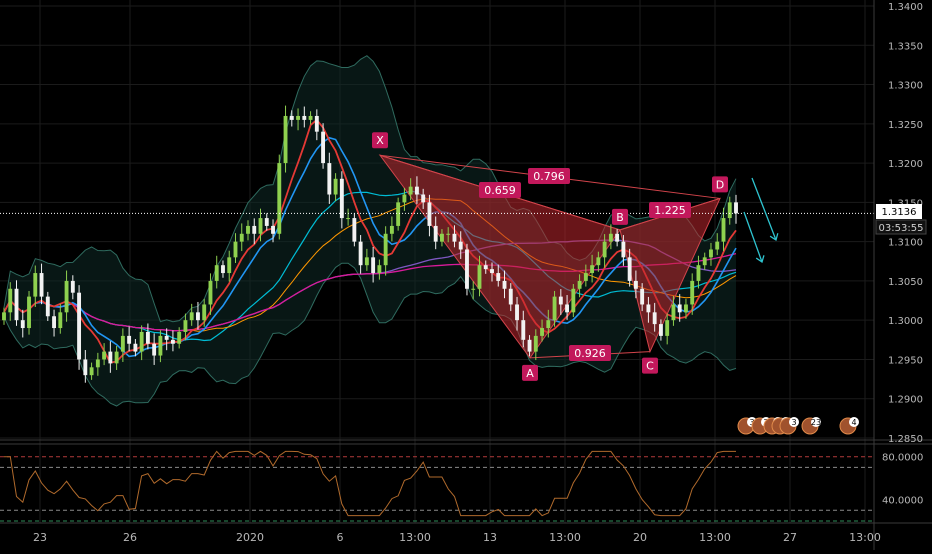 This screenshot has width=932, height=554. I want to click on ma-magenta, so click(370, 292).